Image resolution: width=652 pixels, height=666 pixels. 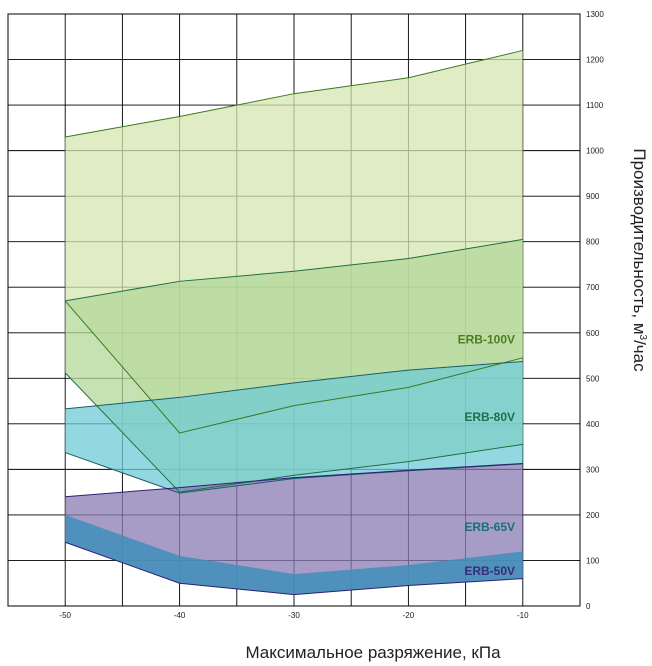 What do you see at coordinates (409, 615) in the screenshot?
I see `x-tick-label: -20` at bounding box center [409, 615].